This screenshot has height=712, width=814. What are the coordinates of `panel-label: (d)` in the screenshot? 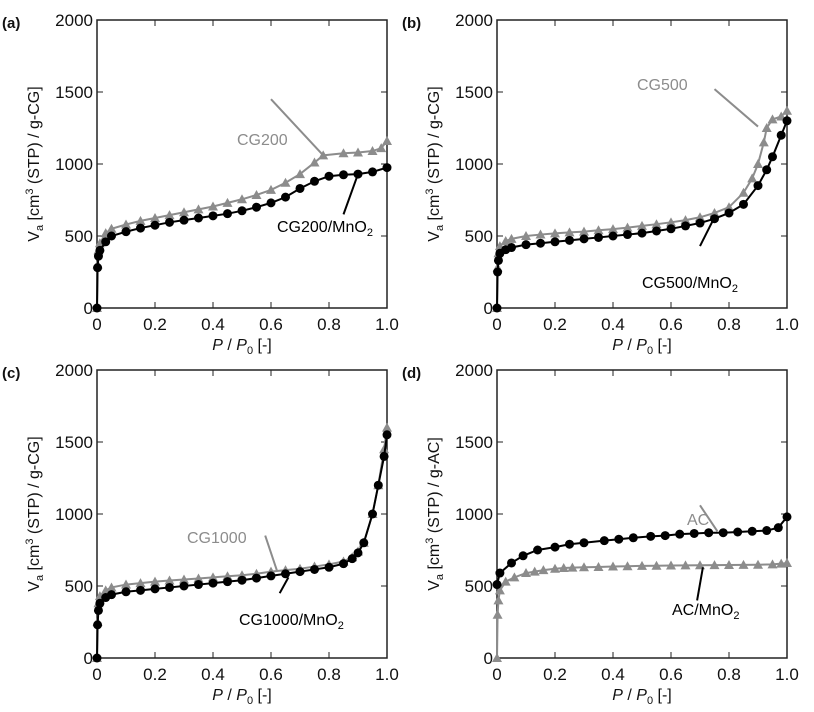 It's located at (411, 373).